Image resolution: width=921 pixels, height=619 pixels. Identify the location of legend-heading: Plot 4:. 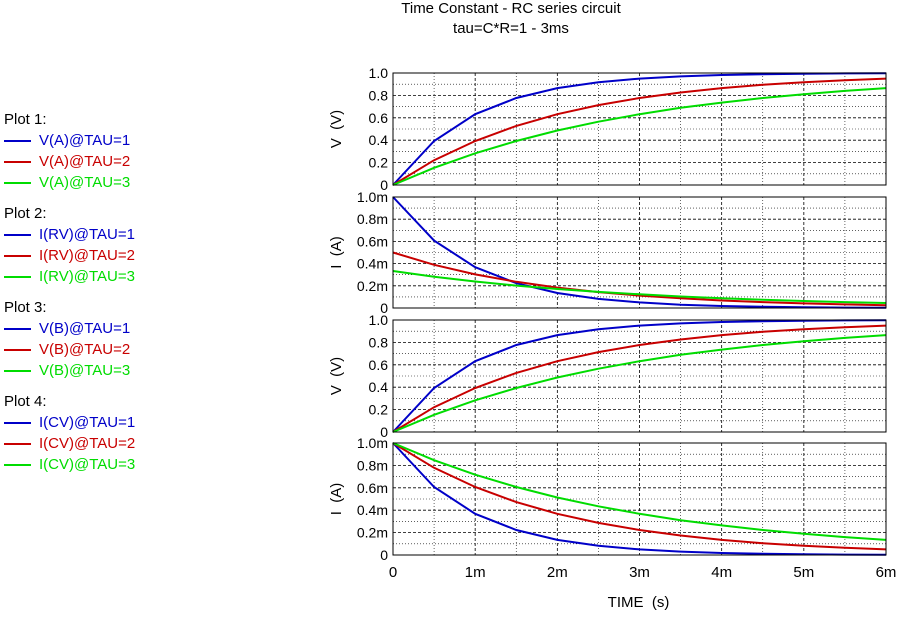
(25, 401).